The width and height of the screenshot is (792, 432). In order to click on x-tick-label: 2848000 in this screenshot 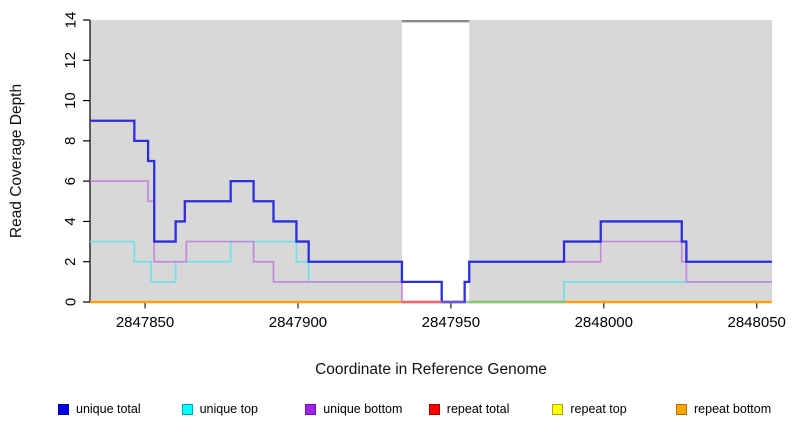, I will do `click(604, 322)`.